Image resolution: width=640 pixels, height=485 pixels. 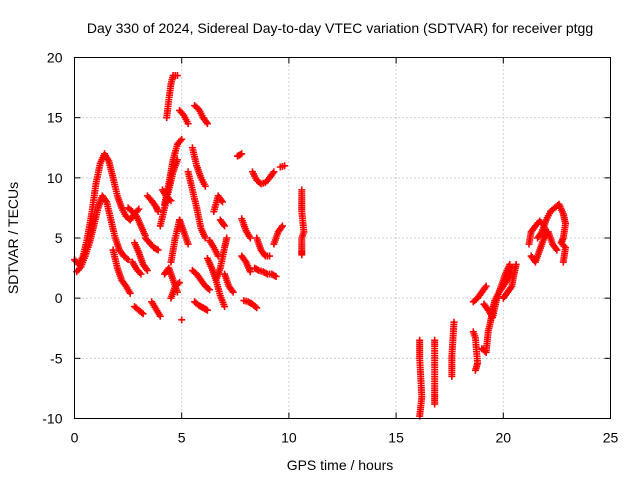 I want to click on x-tick-label: 20, so click(x=504, y=438).